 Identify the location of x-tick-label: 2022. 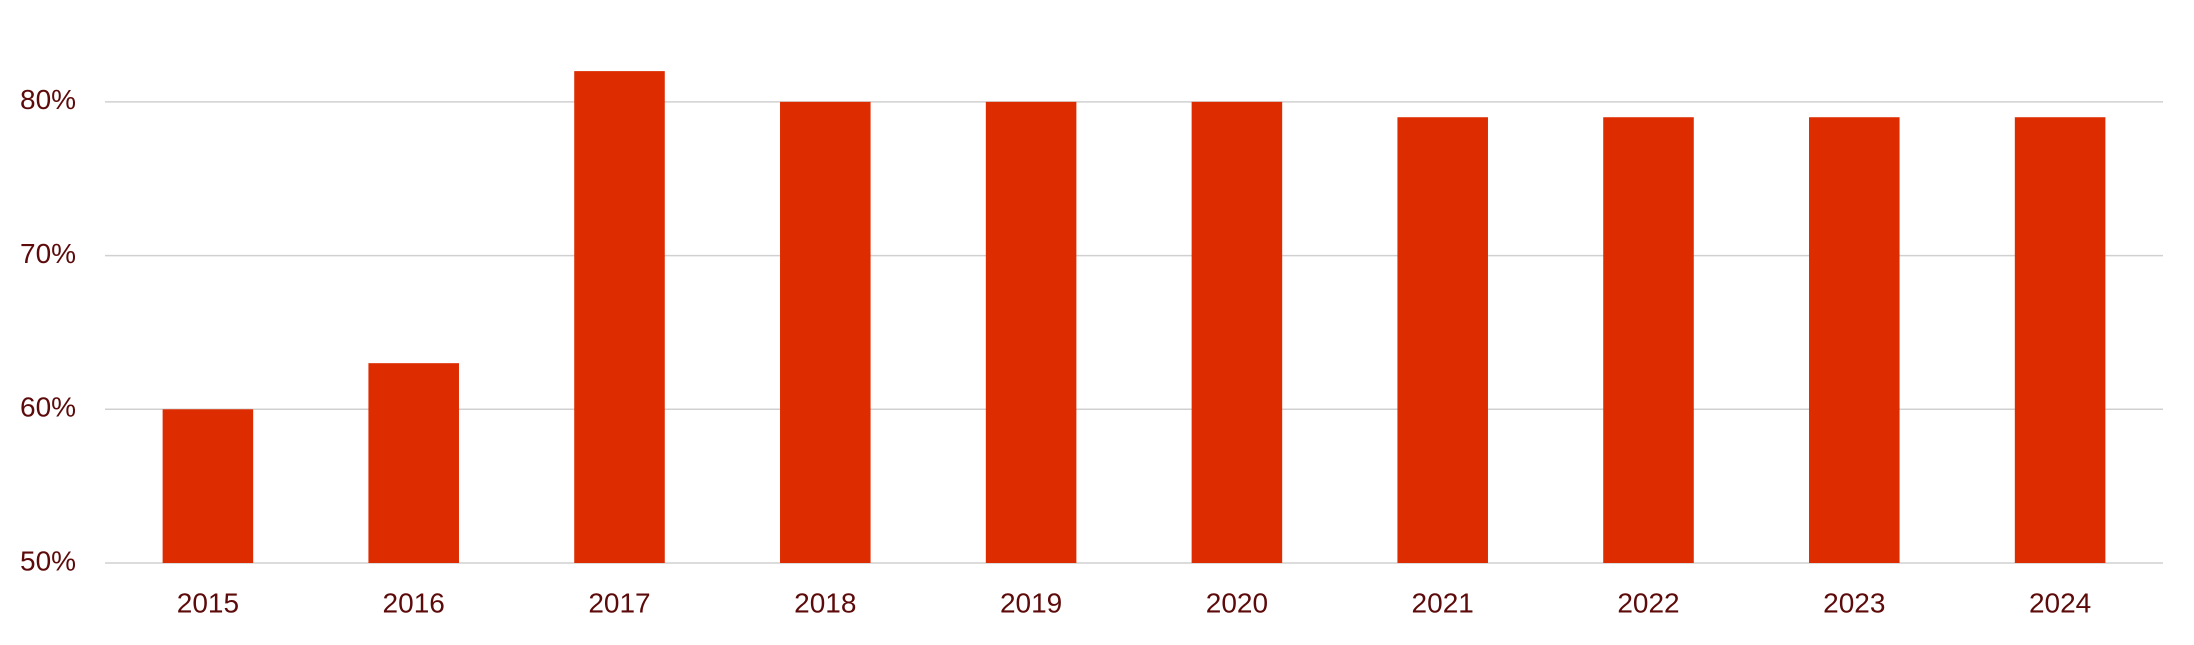
(1648, 602).